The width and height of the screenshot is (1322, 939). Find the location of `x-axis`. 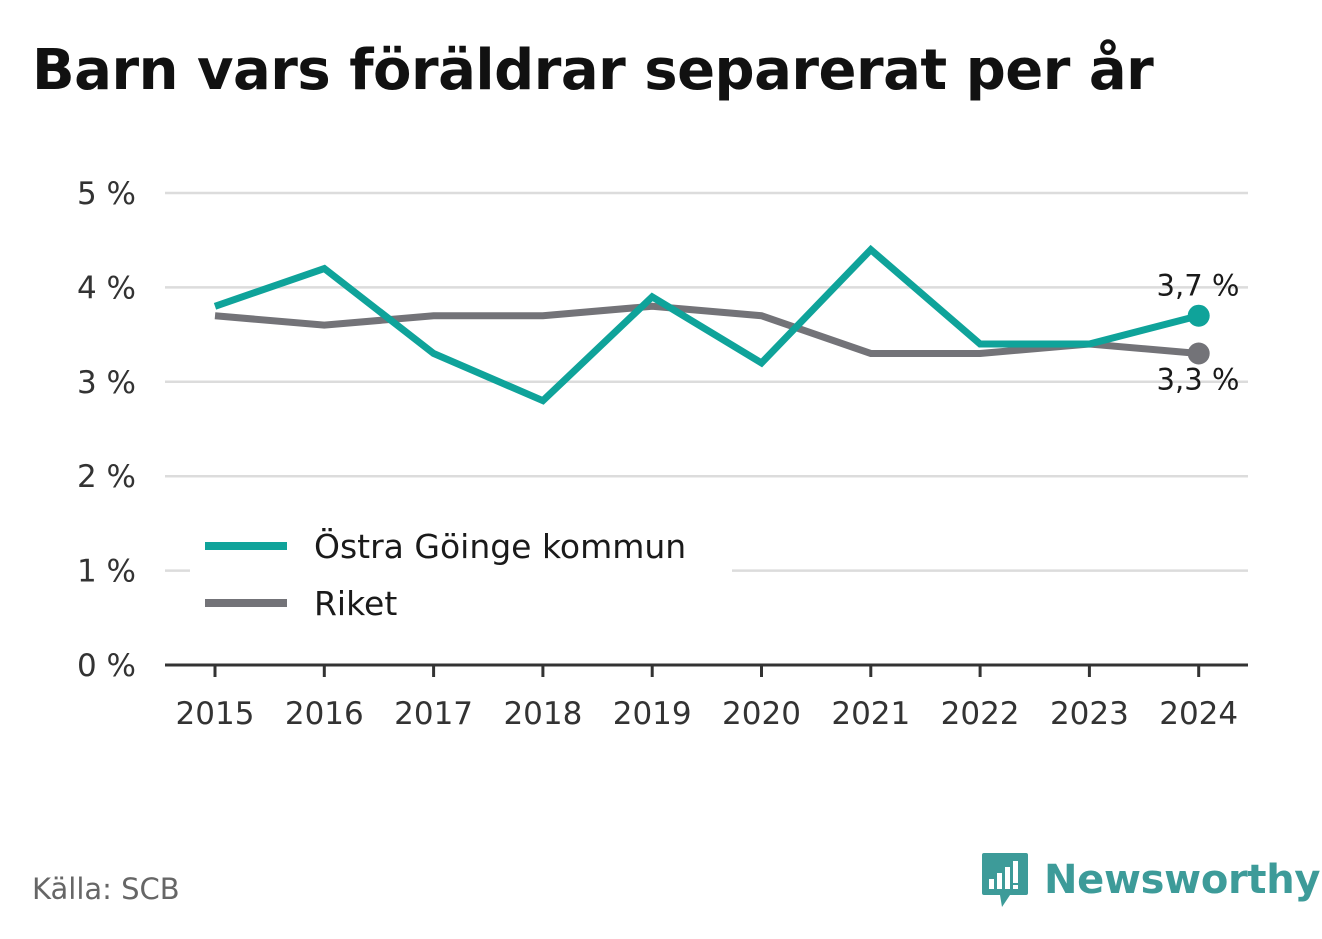

x-axis is located at coordinates (706, 670).